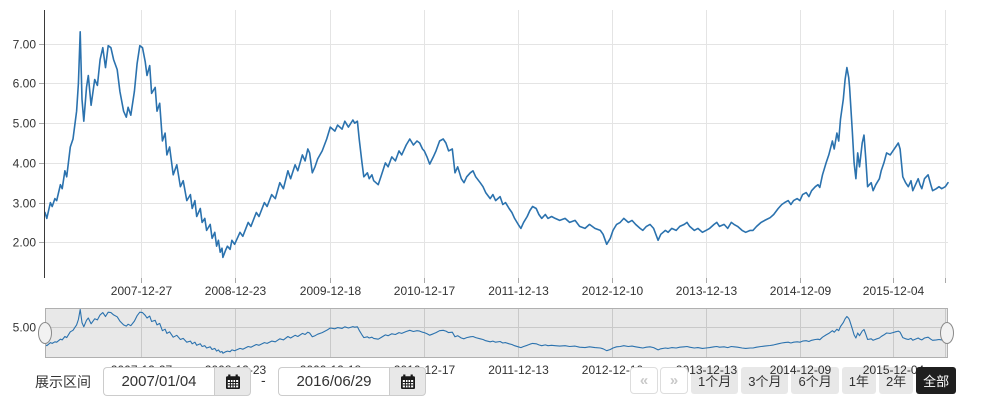 Image resolution: width=987 pixels, height=407 pixels. Describe the element at coordinates (331, 291) in the screenshot. I see `x-axis-label: 2009-12-18` at that location.